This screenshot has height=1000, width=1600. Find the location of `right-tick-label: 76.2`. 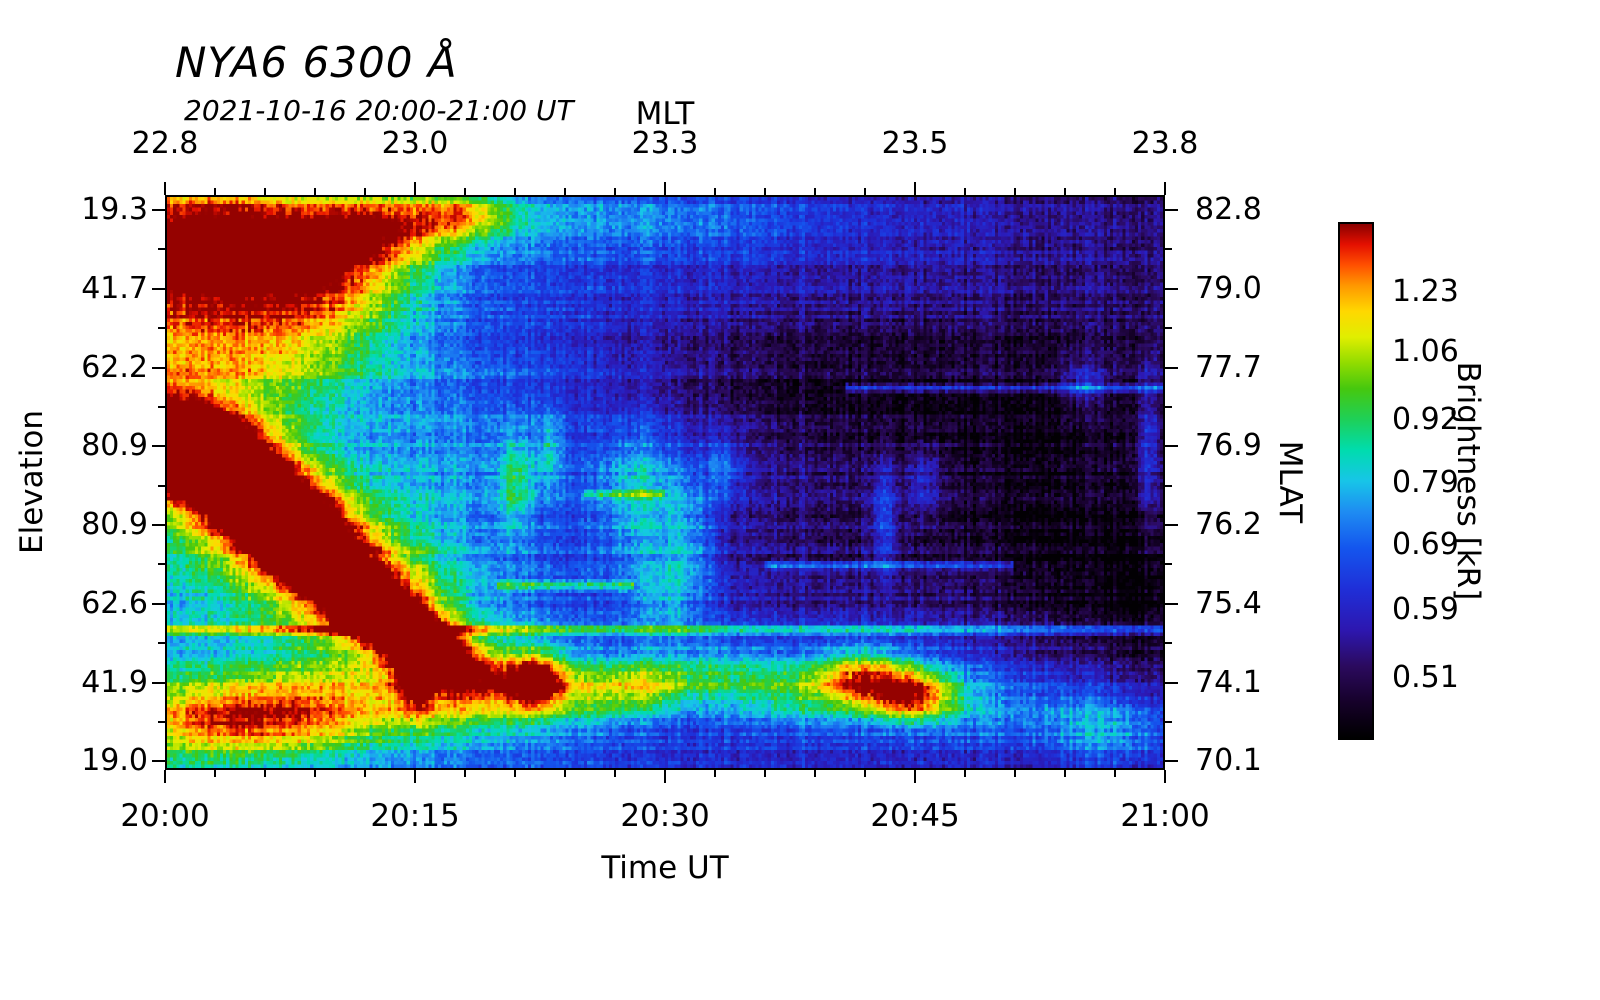

right-tick-label: 76.2 is located at coordinates (1228, 525).